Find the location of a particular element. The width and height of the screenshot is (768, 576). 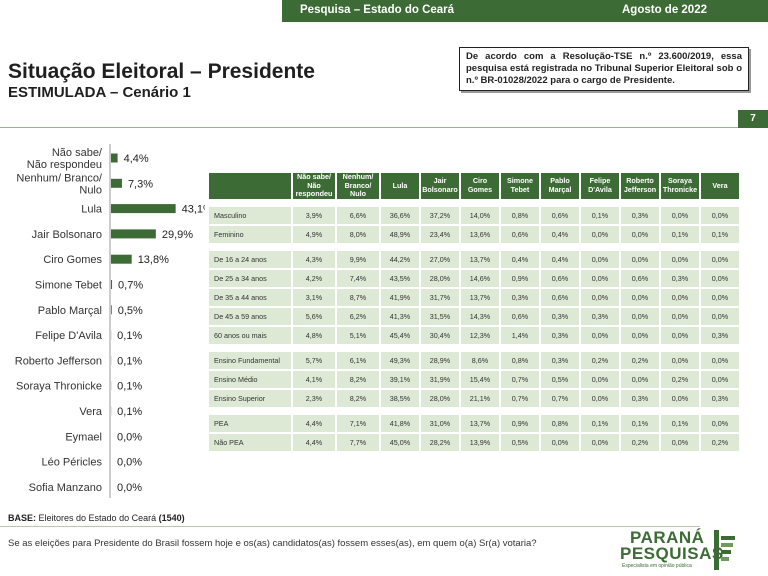

table-cell: 4,4% is located at coordinates (314, 442).